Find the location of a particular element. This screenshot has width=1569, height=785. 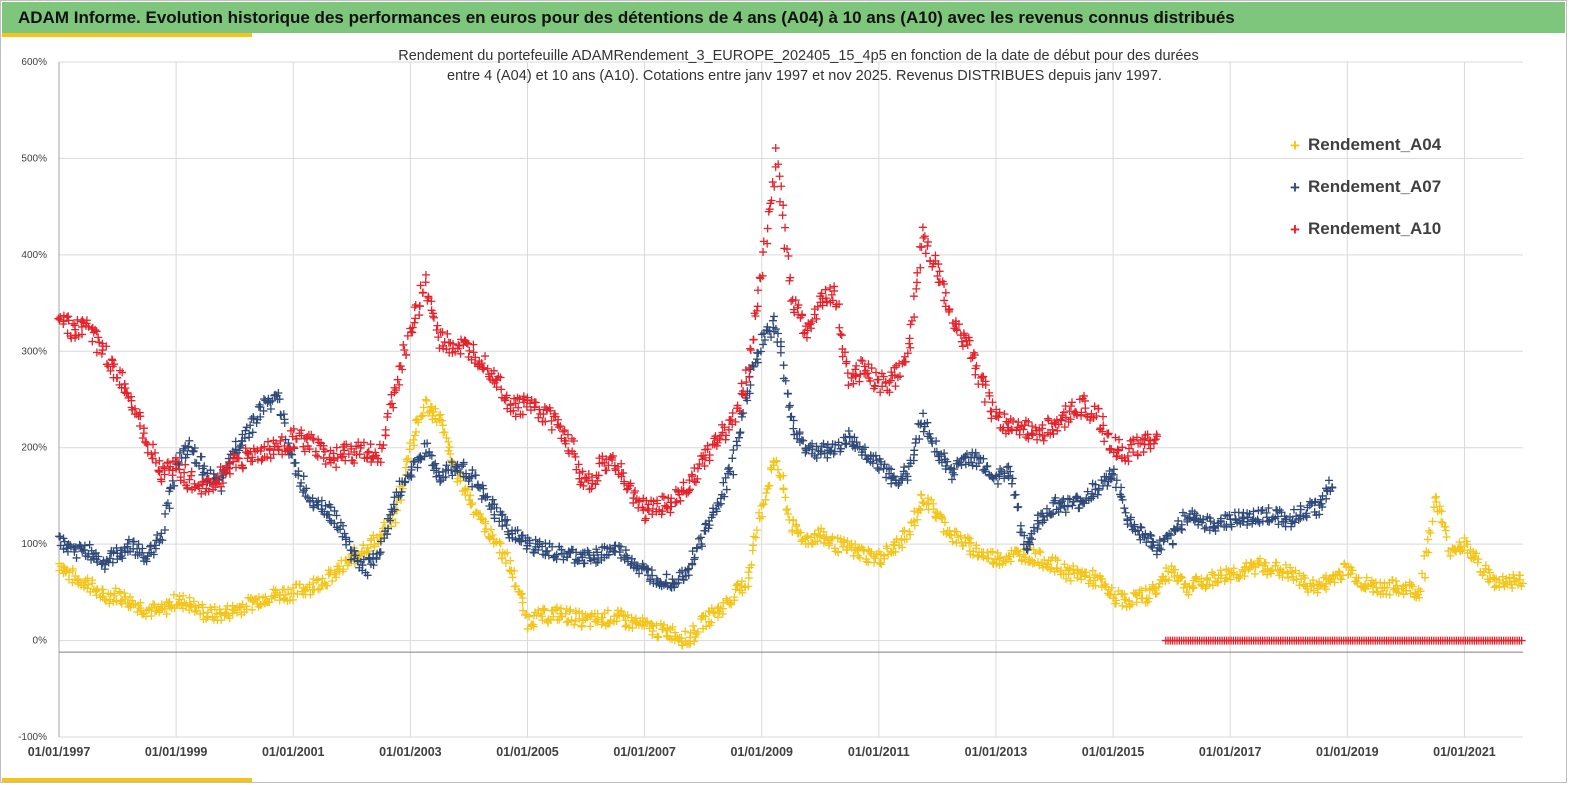

y-tick-label: 500% is located at coordinates (34, 158).